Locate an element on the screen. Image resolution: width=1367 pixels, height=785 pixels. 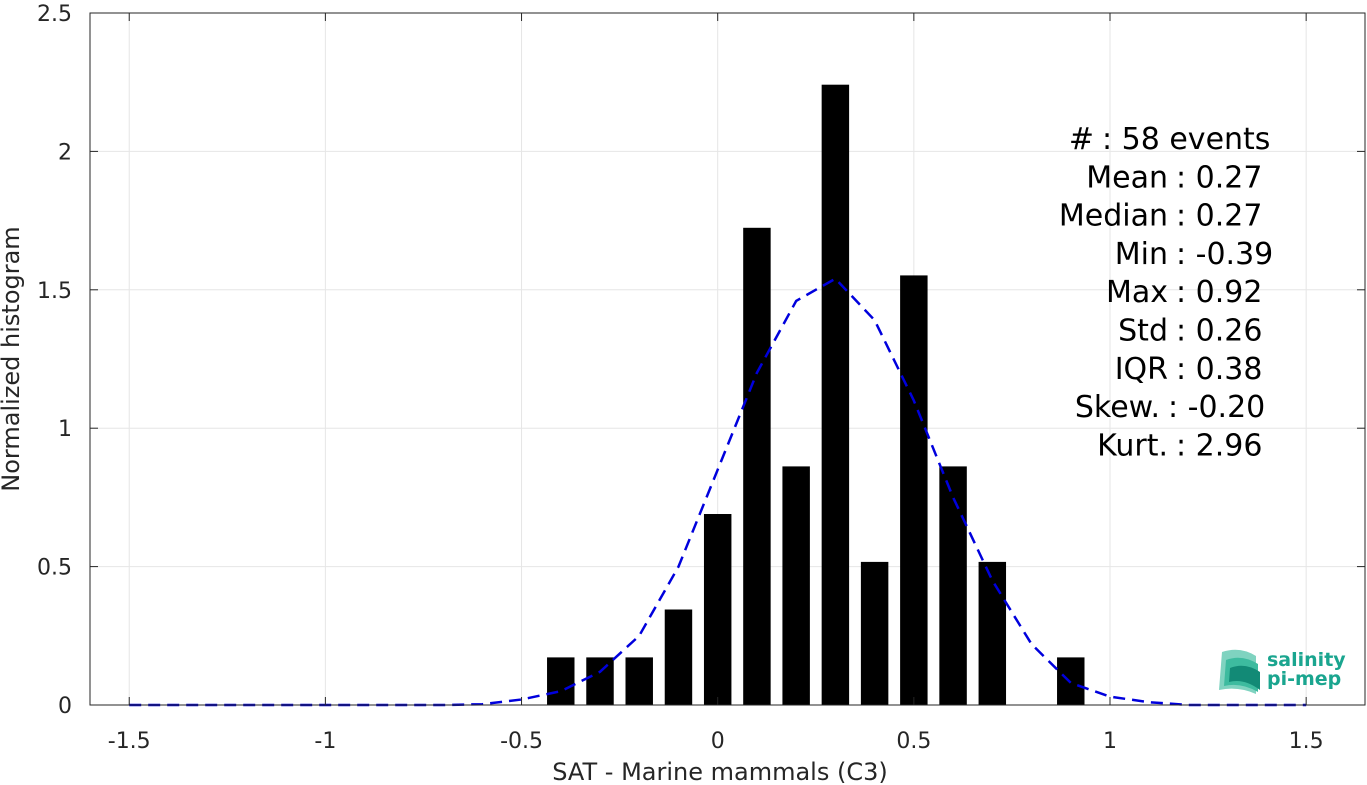
stat-value: : -0.39 is located at coordinates (1224, 254).